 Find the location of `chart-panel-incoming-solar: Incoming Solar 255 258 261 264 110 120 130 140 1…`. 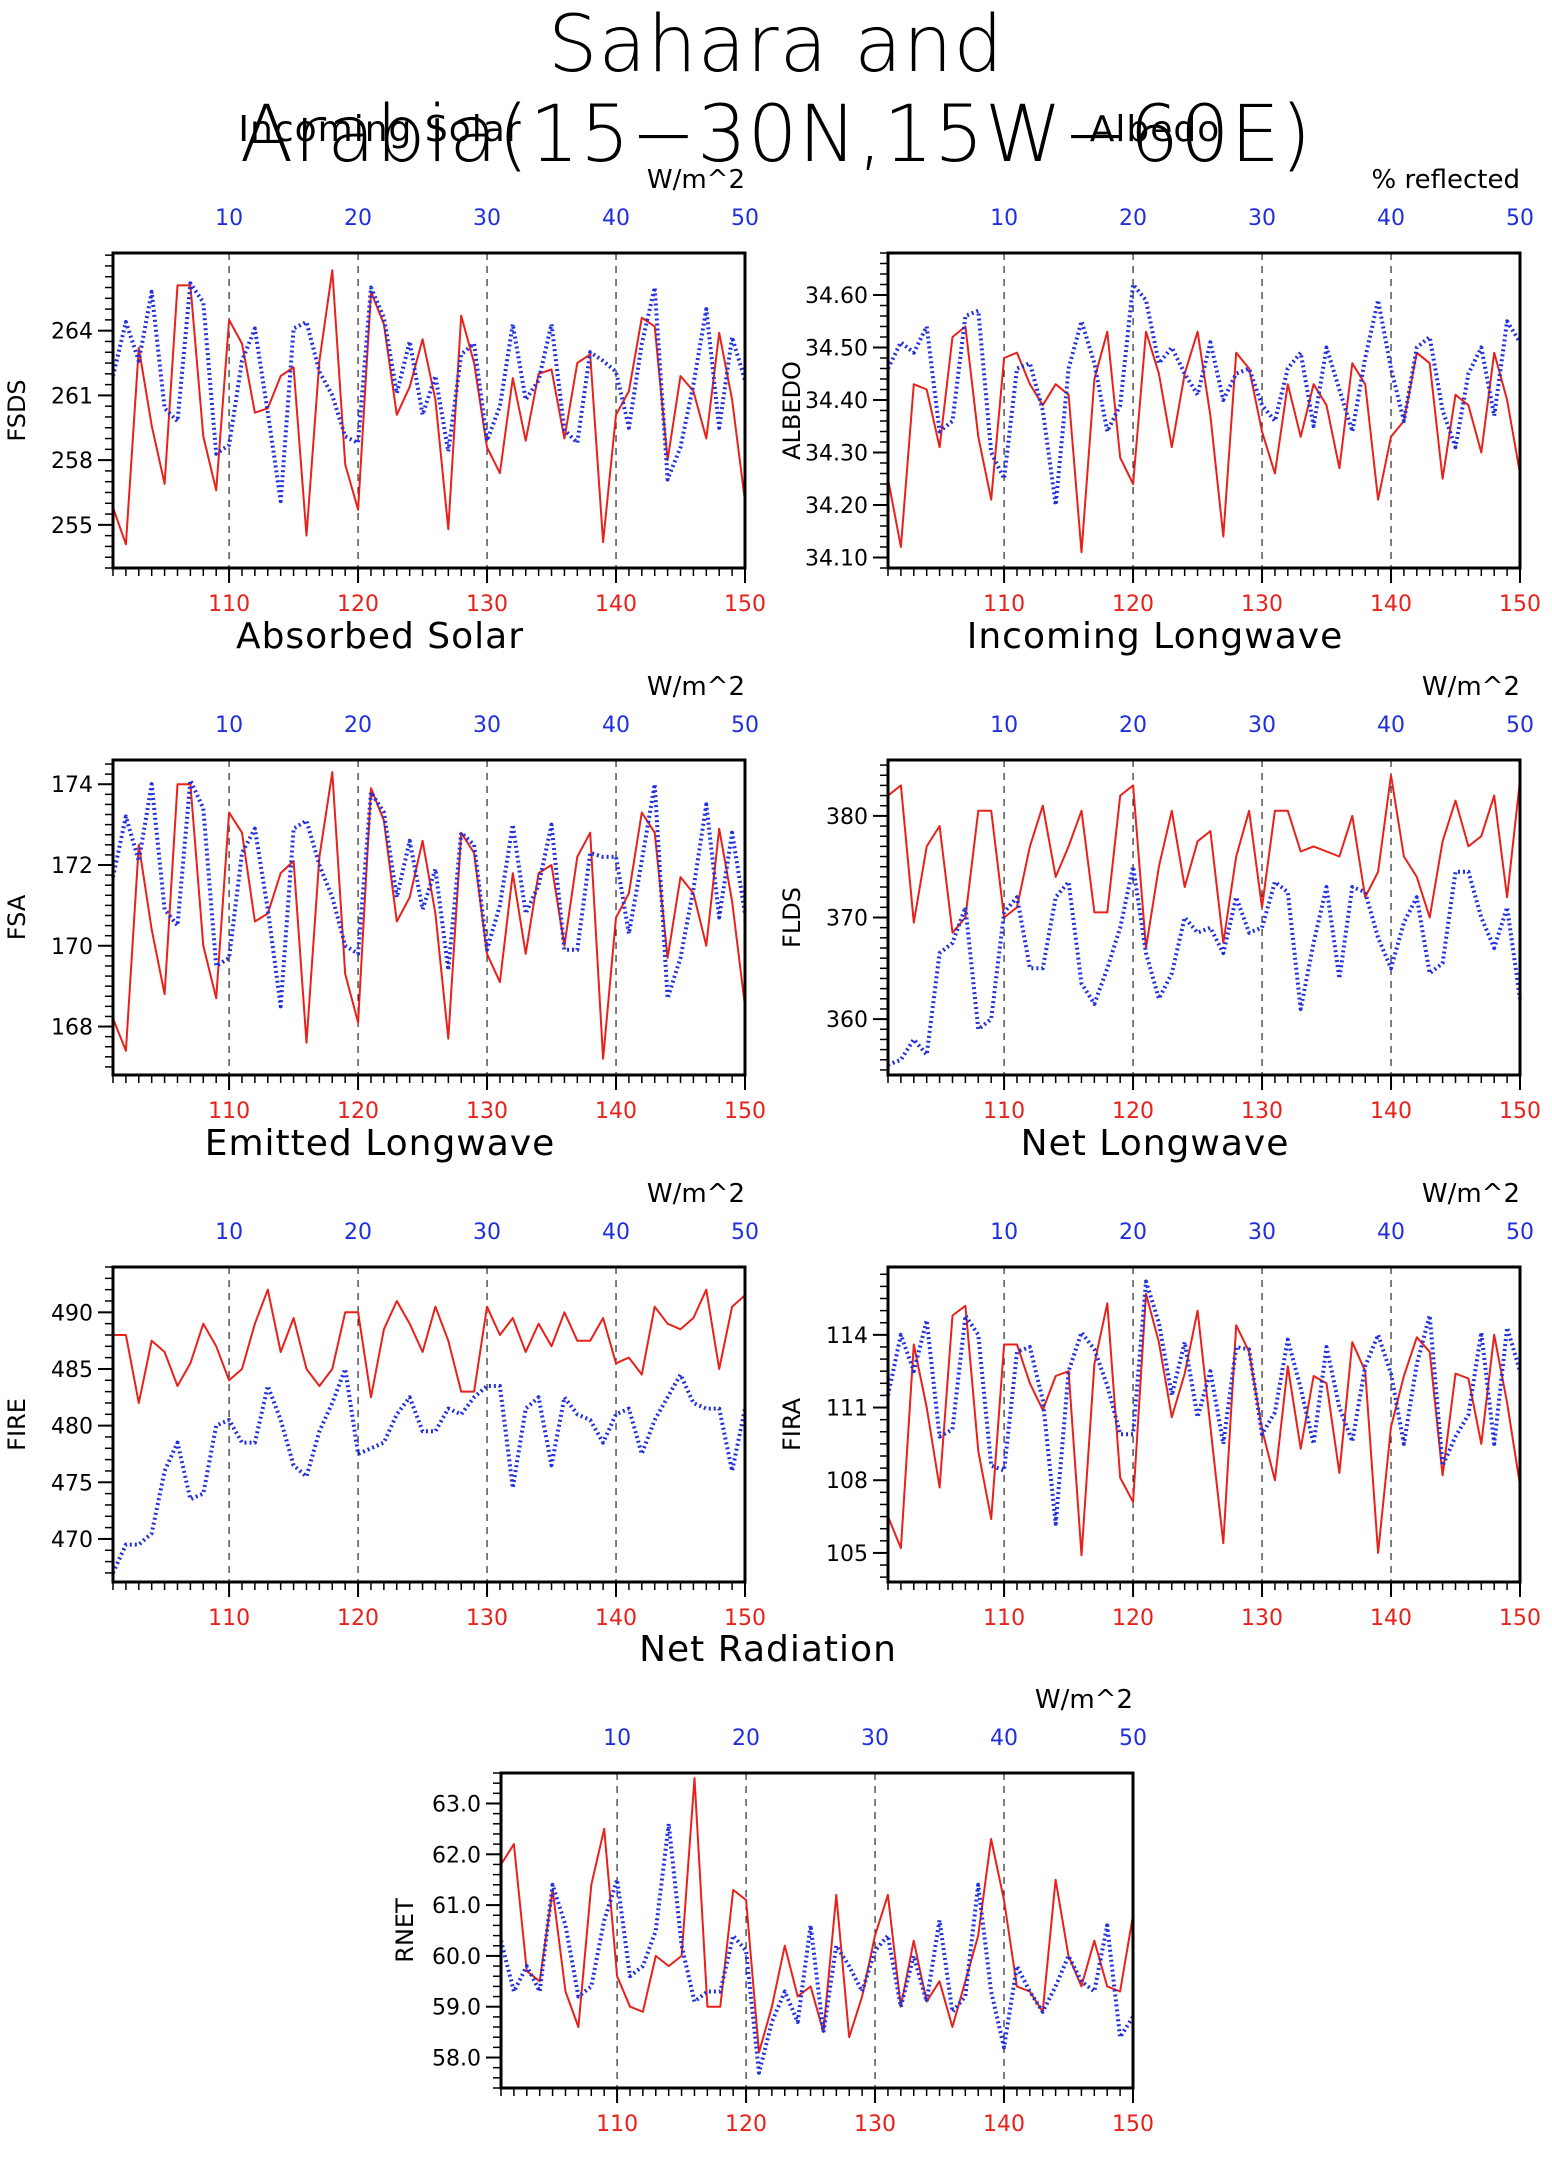

chart-panel-incoming-solar: Incoming Solar 255 258 261 264 110 120 130 140 1… is located at coordinates (383, 368).